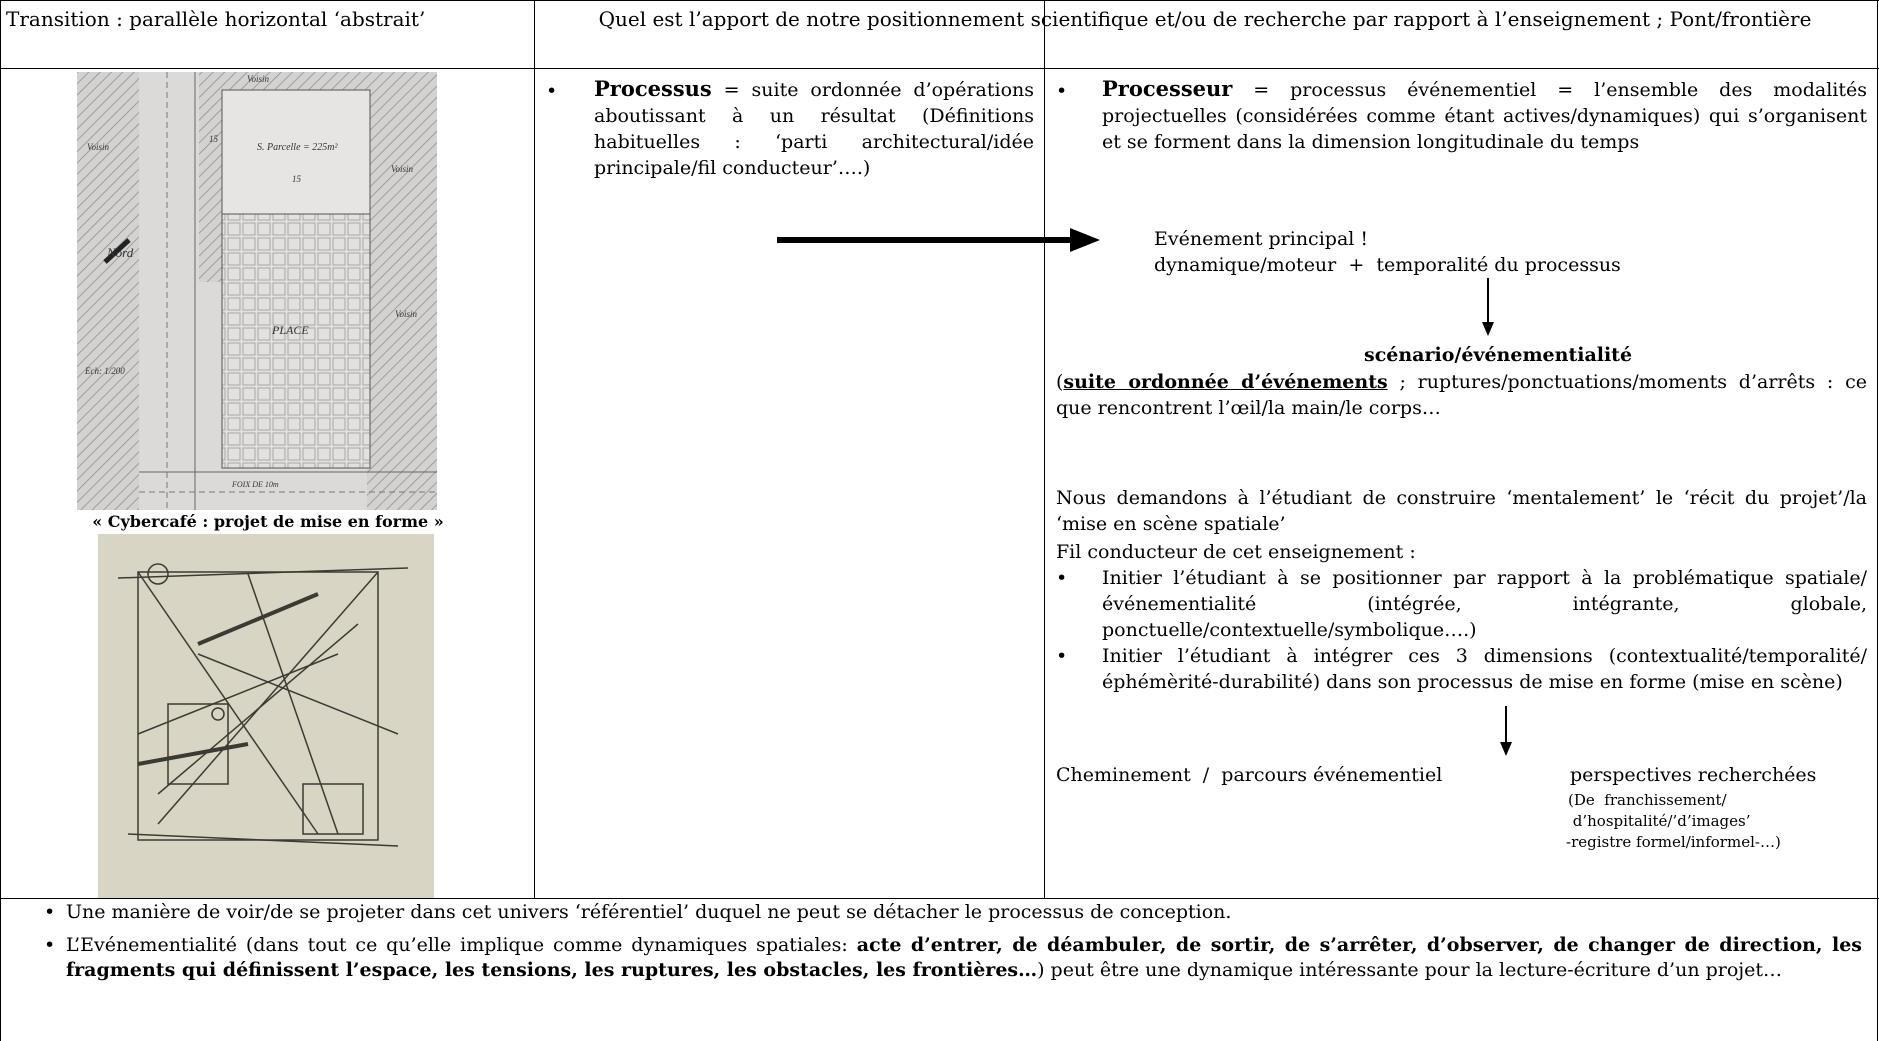 This screenshot has height=1041, width=1879. Describe the element at coordinates (1167, 88) in the screenshot. I see `term: Processeur` at that location.